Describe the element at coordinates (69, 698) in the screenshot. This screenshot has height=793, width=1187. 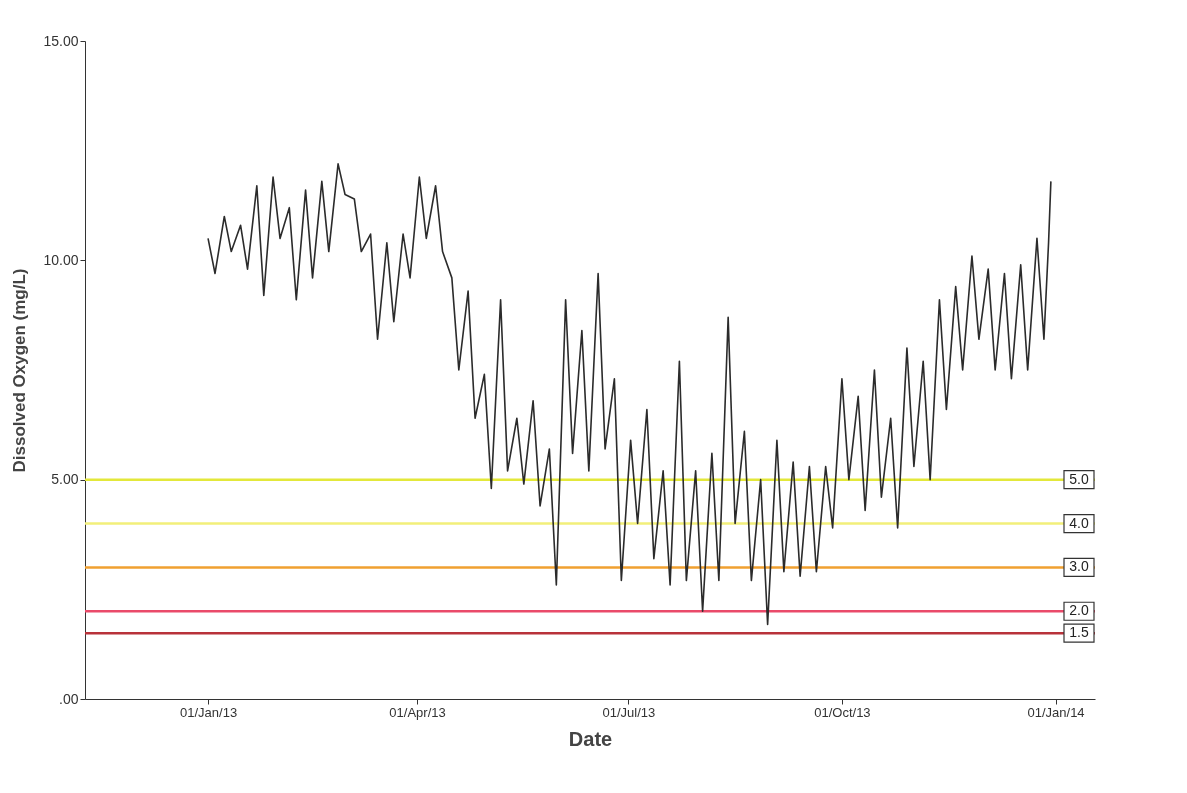
I see `y-tick-label: .00` at that location.